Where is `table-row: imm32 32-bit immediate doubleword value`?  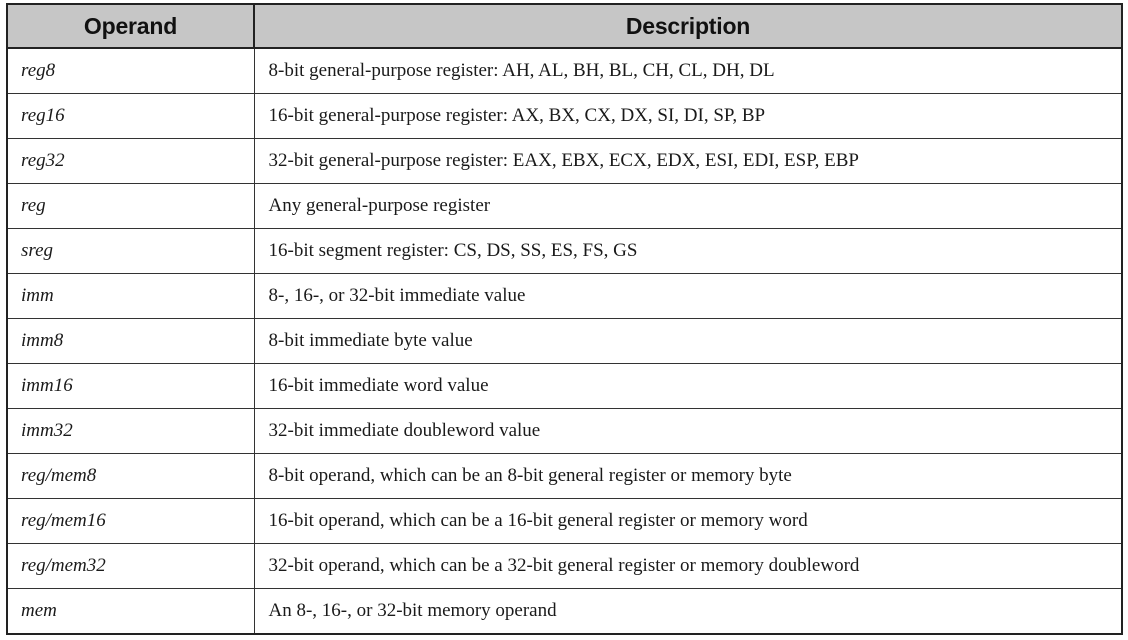
table-row: imm32 32-bit immediate doubleword value is located at coordinates (564, 431).